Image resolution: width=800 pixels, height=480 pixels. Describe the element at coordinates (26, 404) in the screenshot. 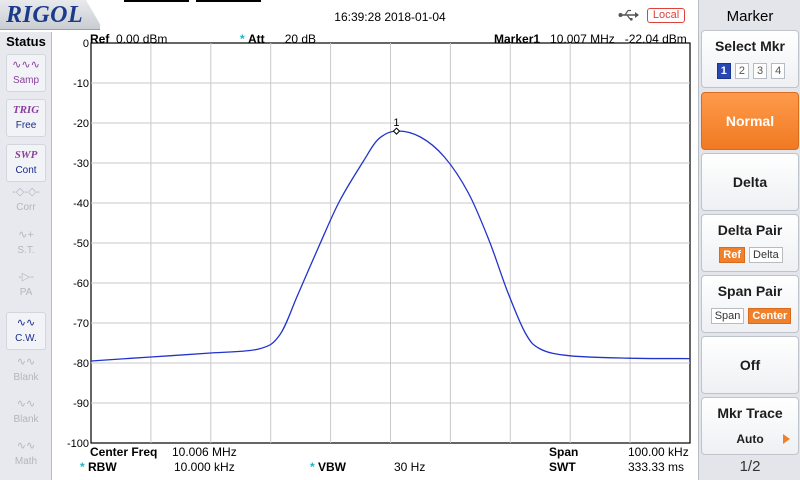

I see `blank-trace-icon: ∿∿` at that location.